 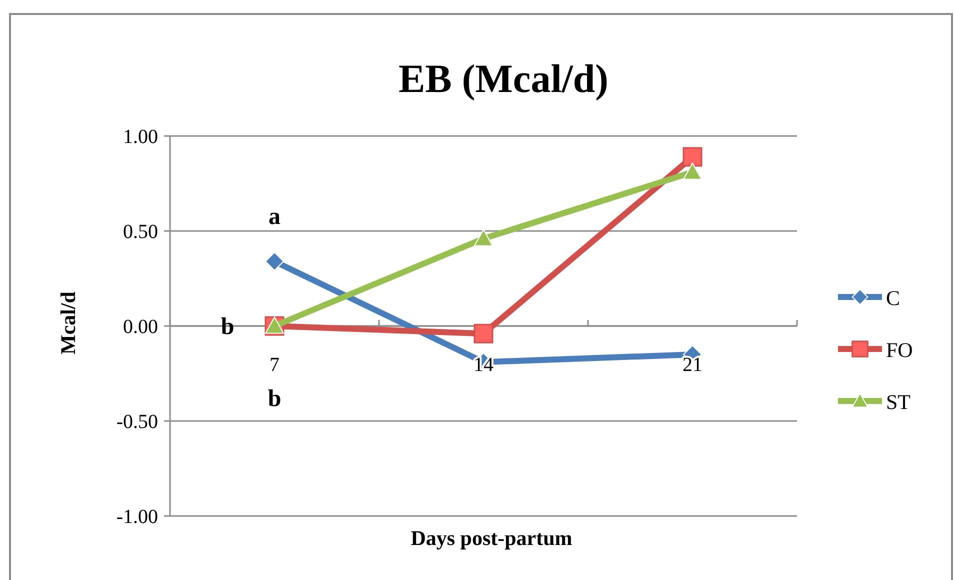 I want to click on x-axis-title: Days post-partum, so click(x=491, y=538).